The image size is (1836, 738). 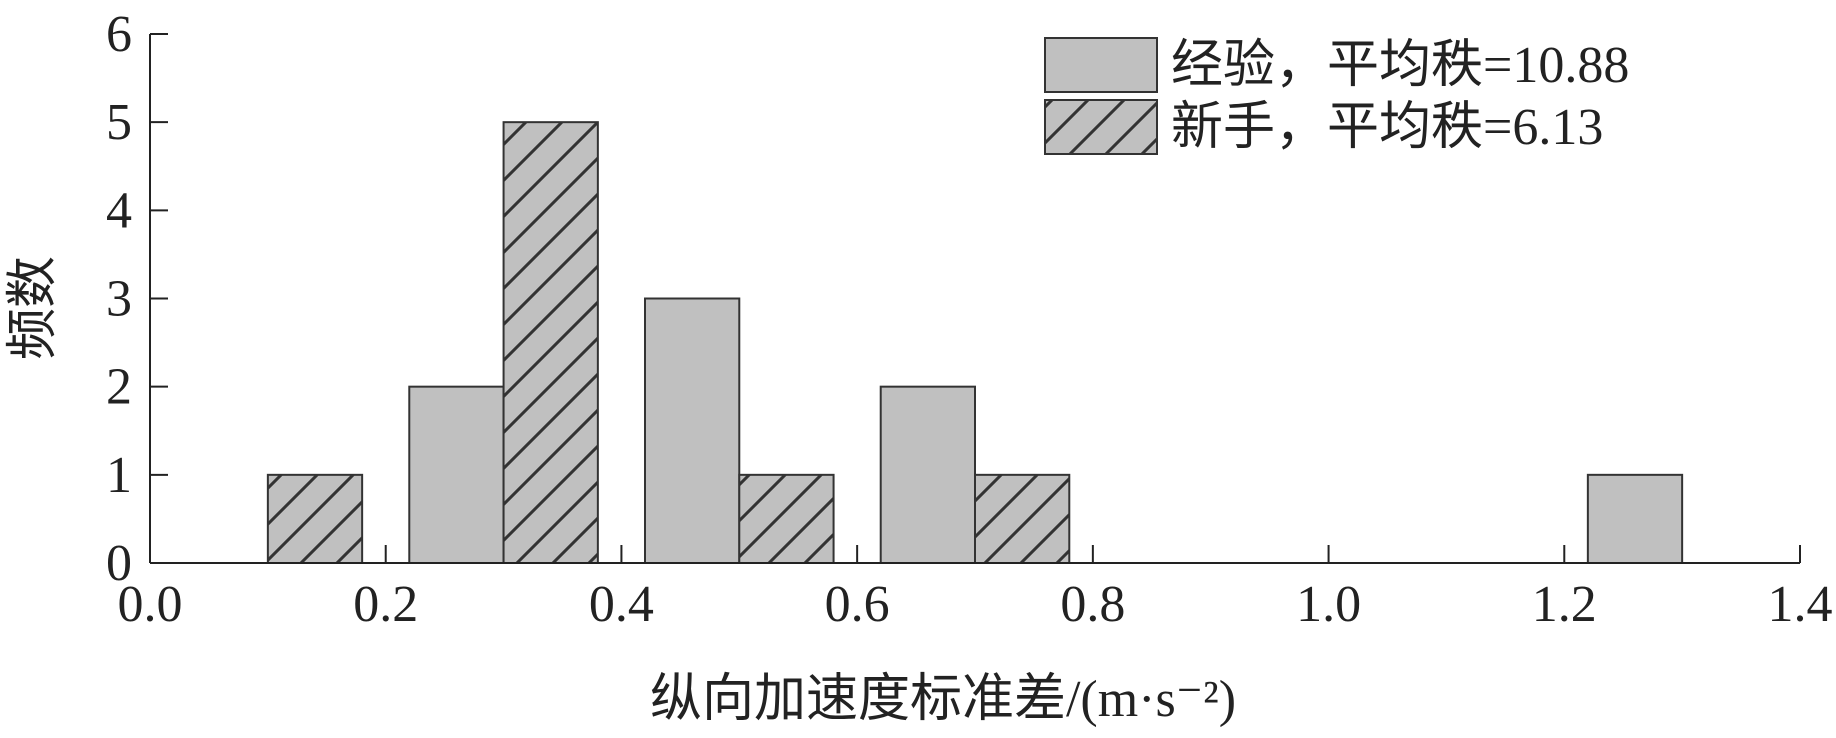 What do you see at coordinates (119, 475) in the screenshot?
I see `y-tick-label-1: 1` at bounding box center [119, 475].